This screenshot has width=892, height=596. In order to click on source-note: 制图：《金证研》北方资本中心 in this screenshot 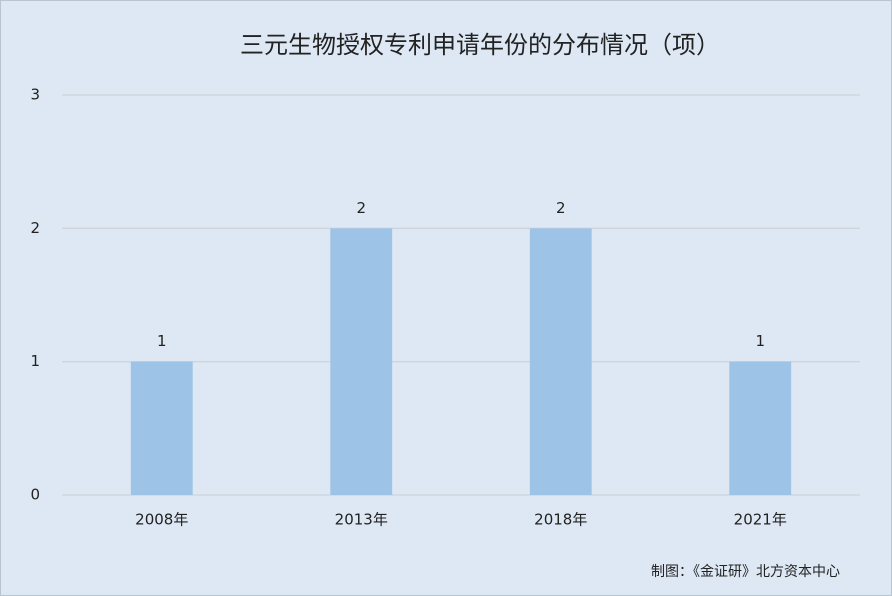, I will do `click(745, 572)`.